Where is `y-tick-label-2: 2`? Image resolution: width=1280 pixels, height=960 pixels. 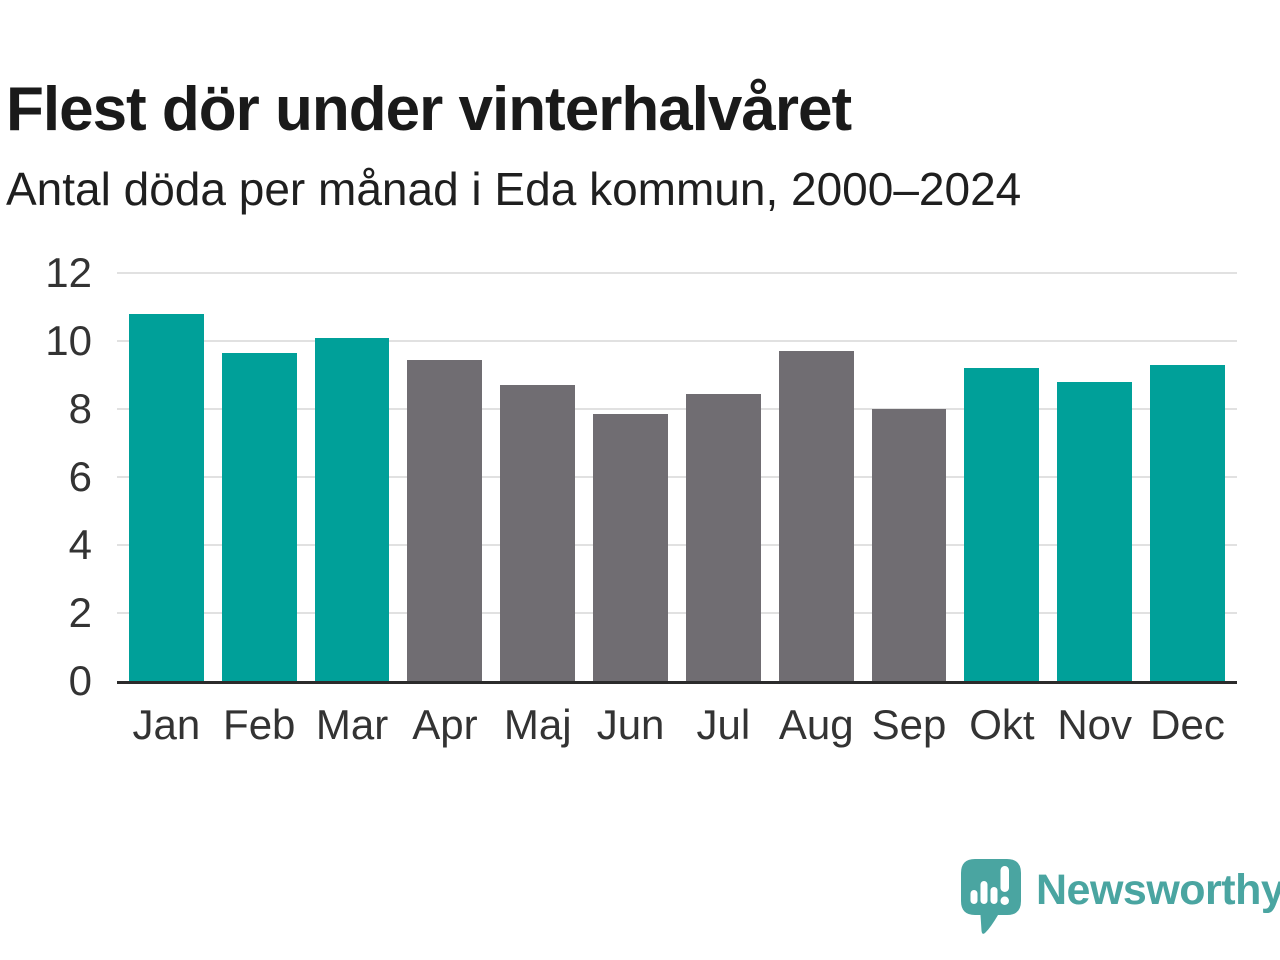 y-tick-label-2: 2 is located at coordinates (80, 613).